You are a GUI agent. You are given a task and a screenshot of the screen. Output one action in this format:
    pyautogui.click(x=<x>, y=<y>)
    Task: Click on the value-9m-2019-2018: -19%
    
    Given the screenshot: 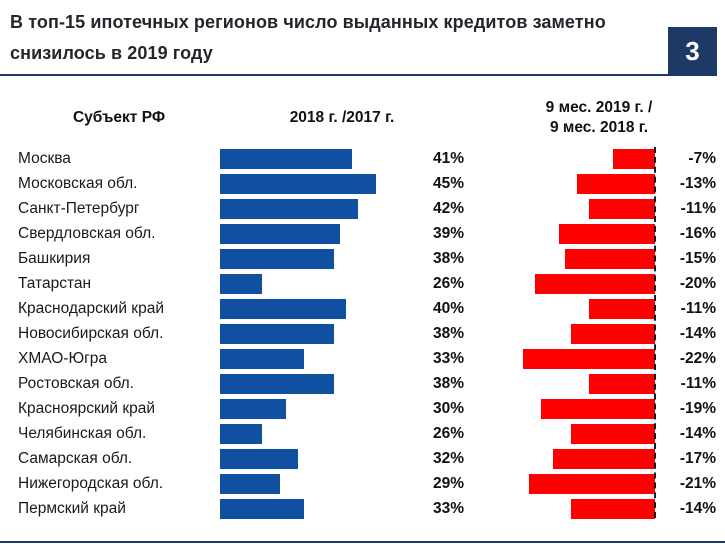 What is the action you would take?
    pyautogui.click(x=697, y=408)
    